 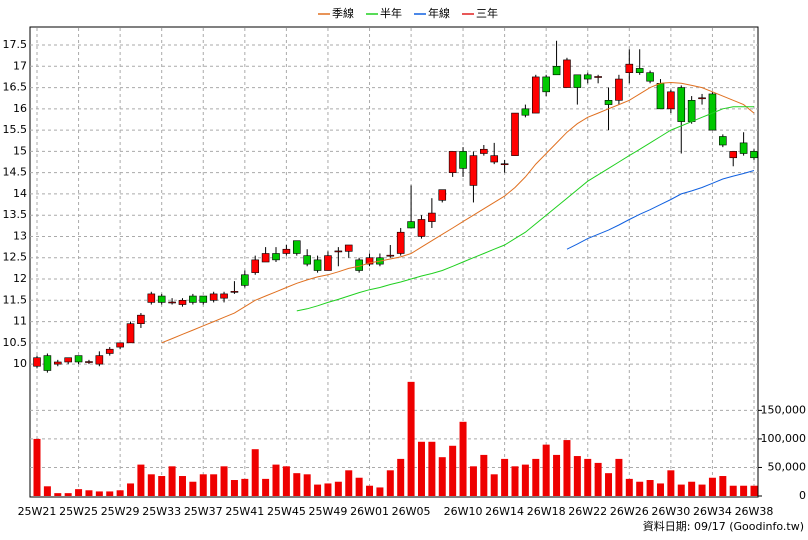 What do you see at coordinates (20, 363) in the screenshot?
I see `y-tick-label: 10` at bounding box center [20, 363].